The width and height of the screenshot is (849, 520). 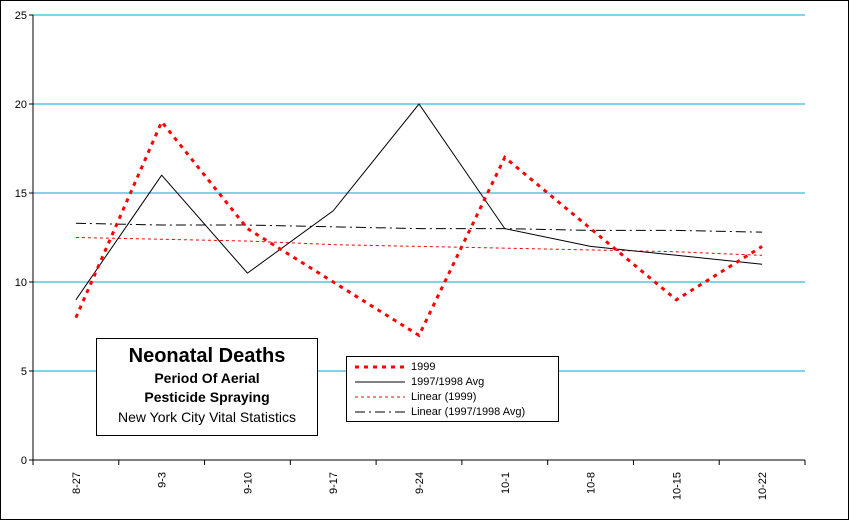 I want to click on legend-label-linear-avg: Linear (1997/1998 Avg), so click(x=468, y=412).